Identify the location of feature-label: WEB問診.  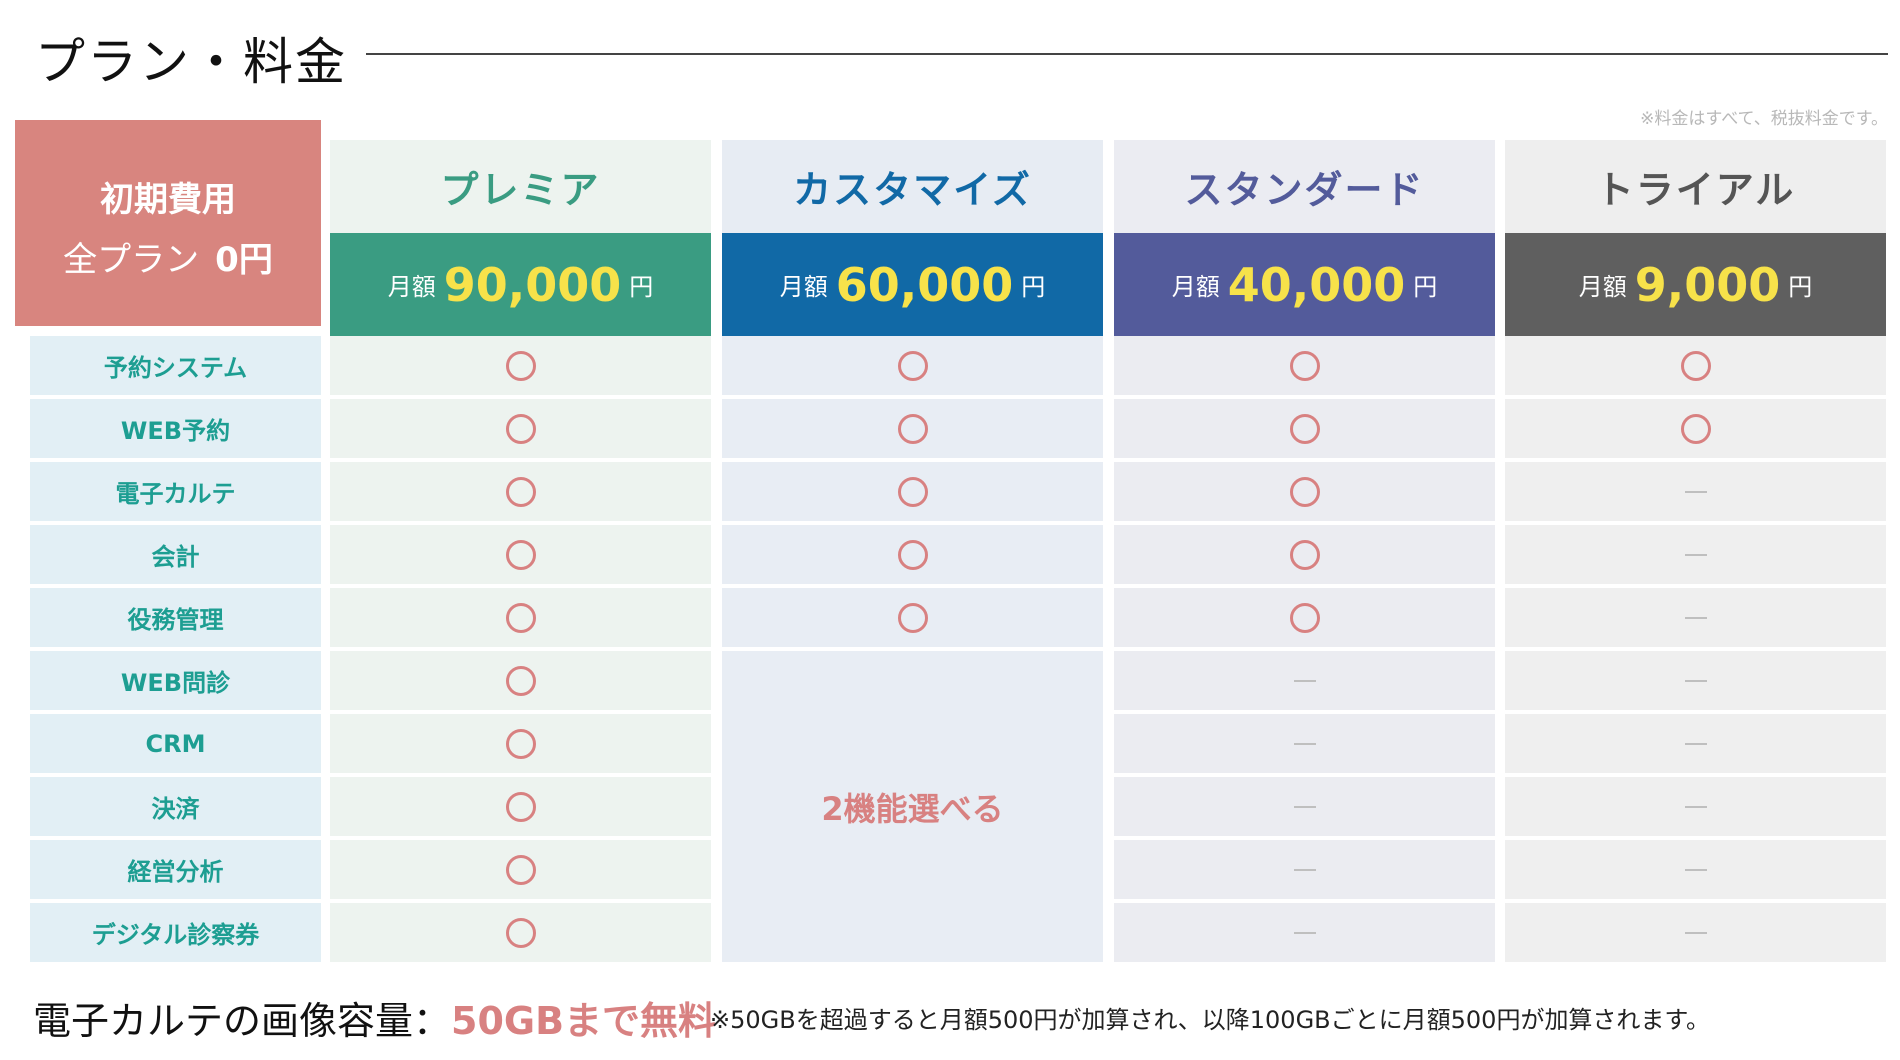
(175, 680).